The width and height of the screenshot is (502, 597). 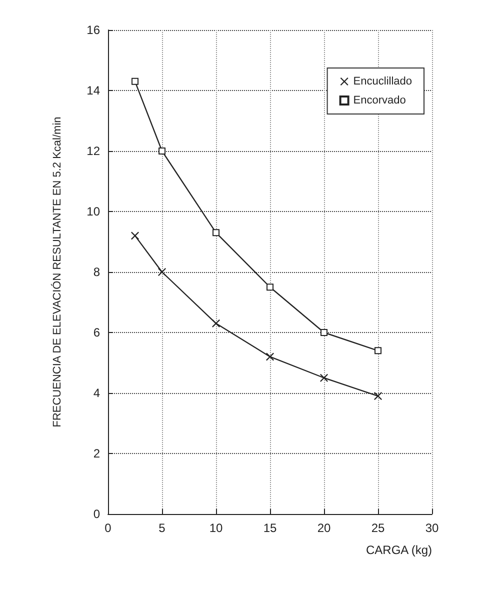 I want to click on x-tick-label: 5, so click(x=162, y=528).